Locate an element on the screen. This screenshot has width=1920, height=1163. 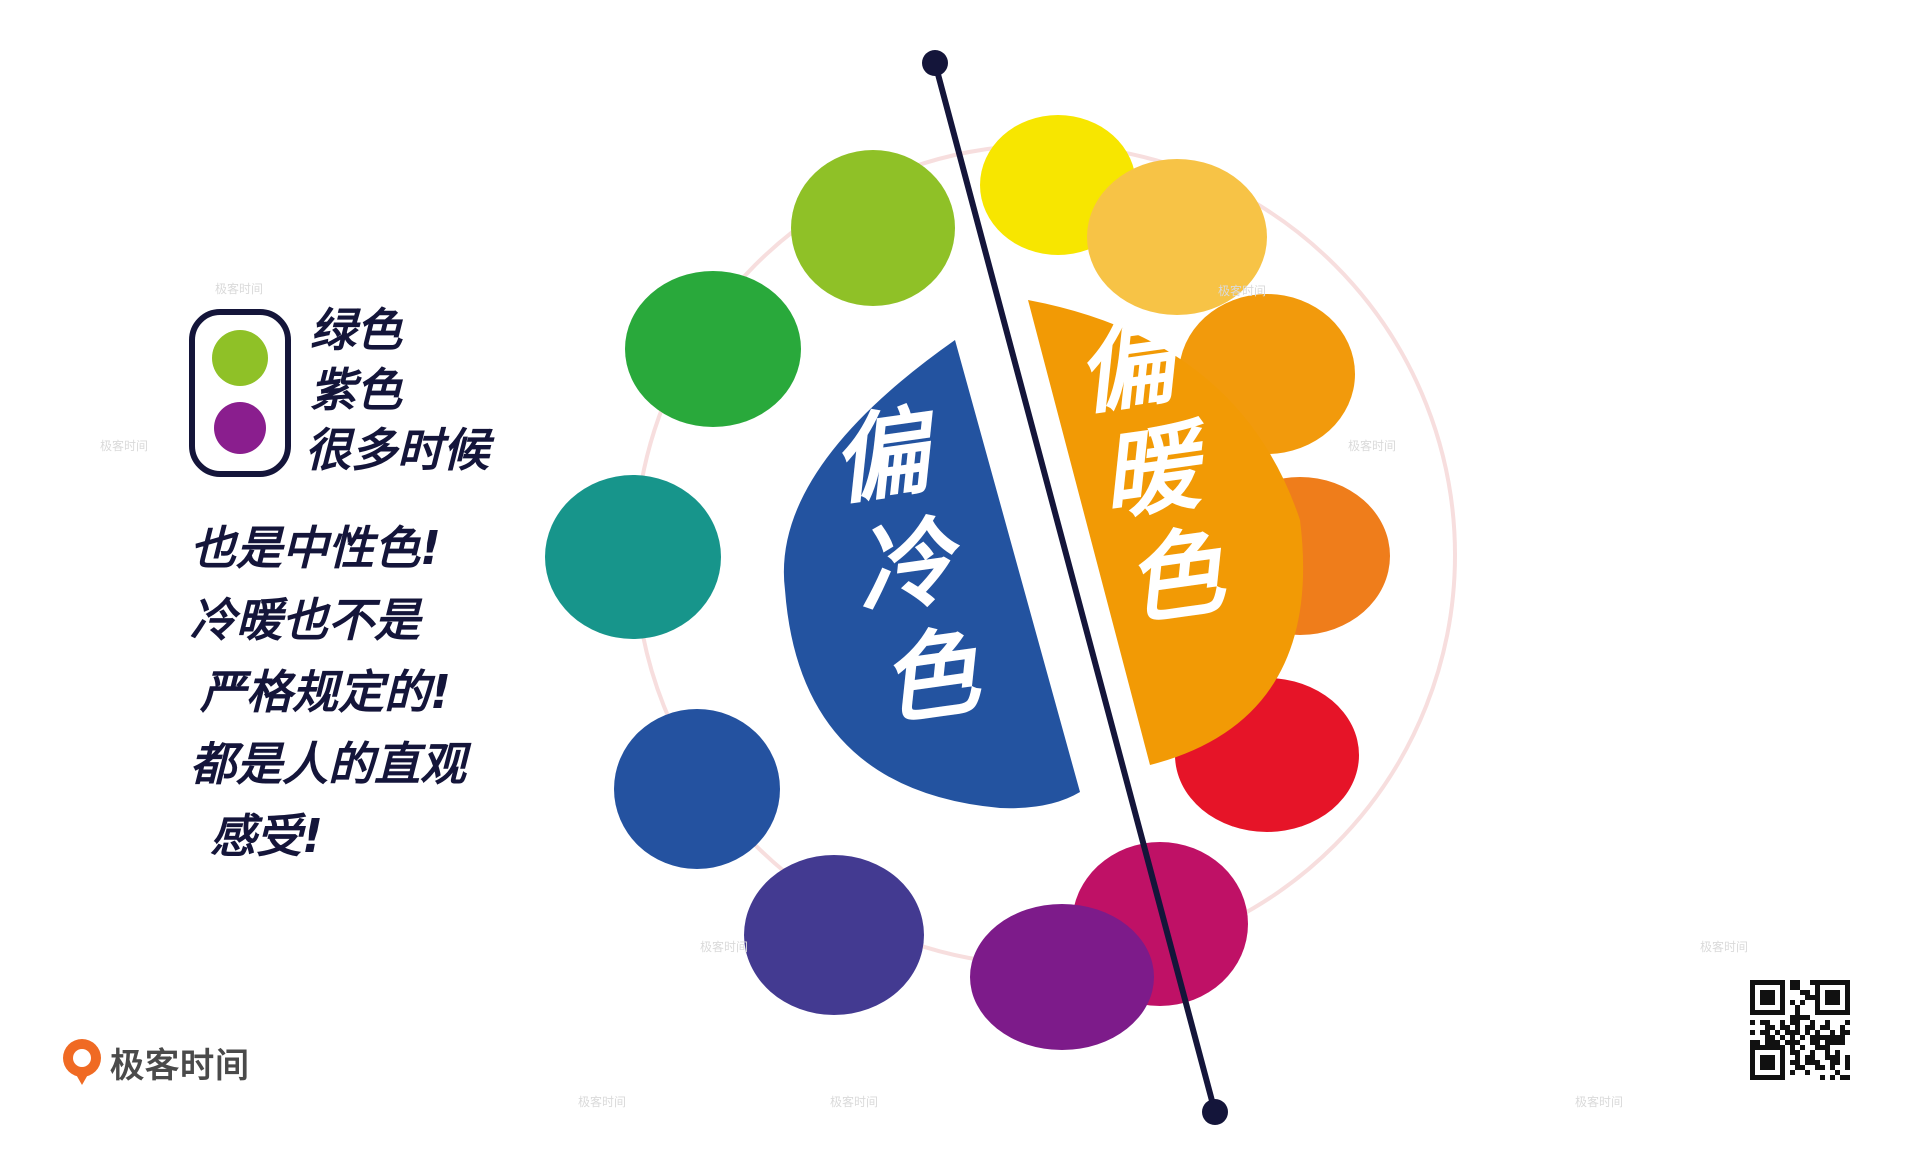
wheel-circle-green is located at coordinates (713, 349).